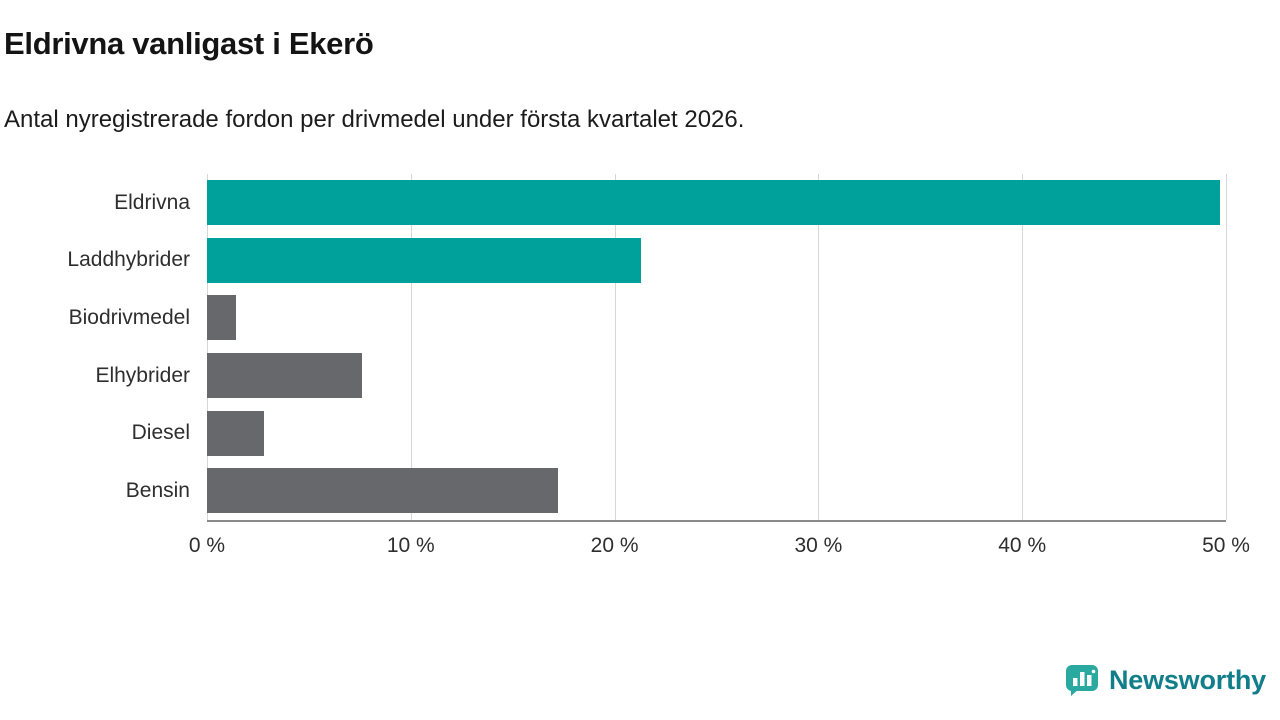 The width and height of the screenshot is (1280, 720). I want to click on bar-laddhybrider, so click(424, 260).